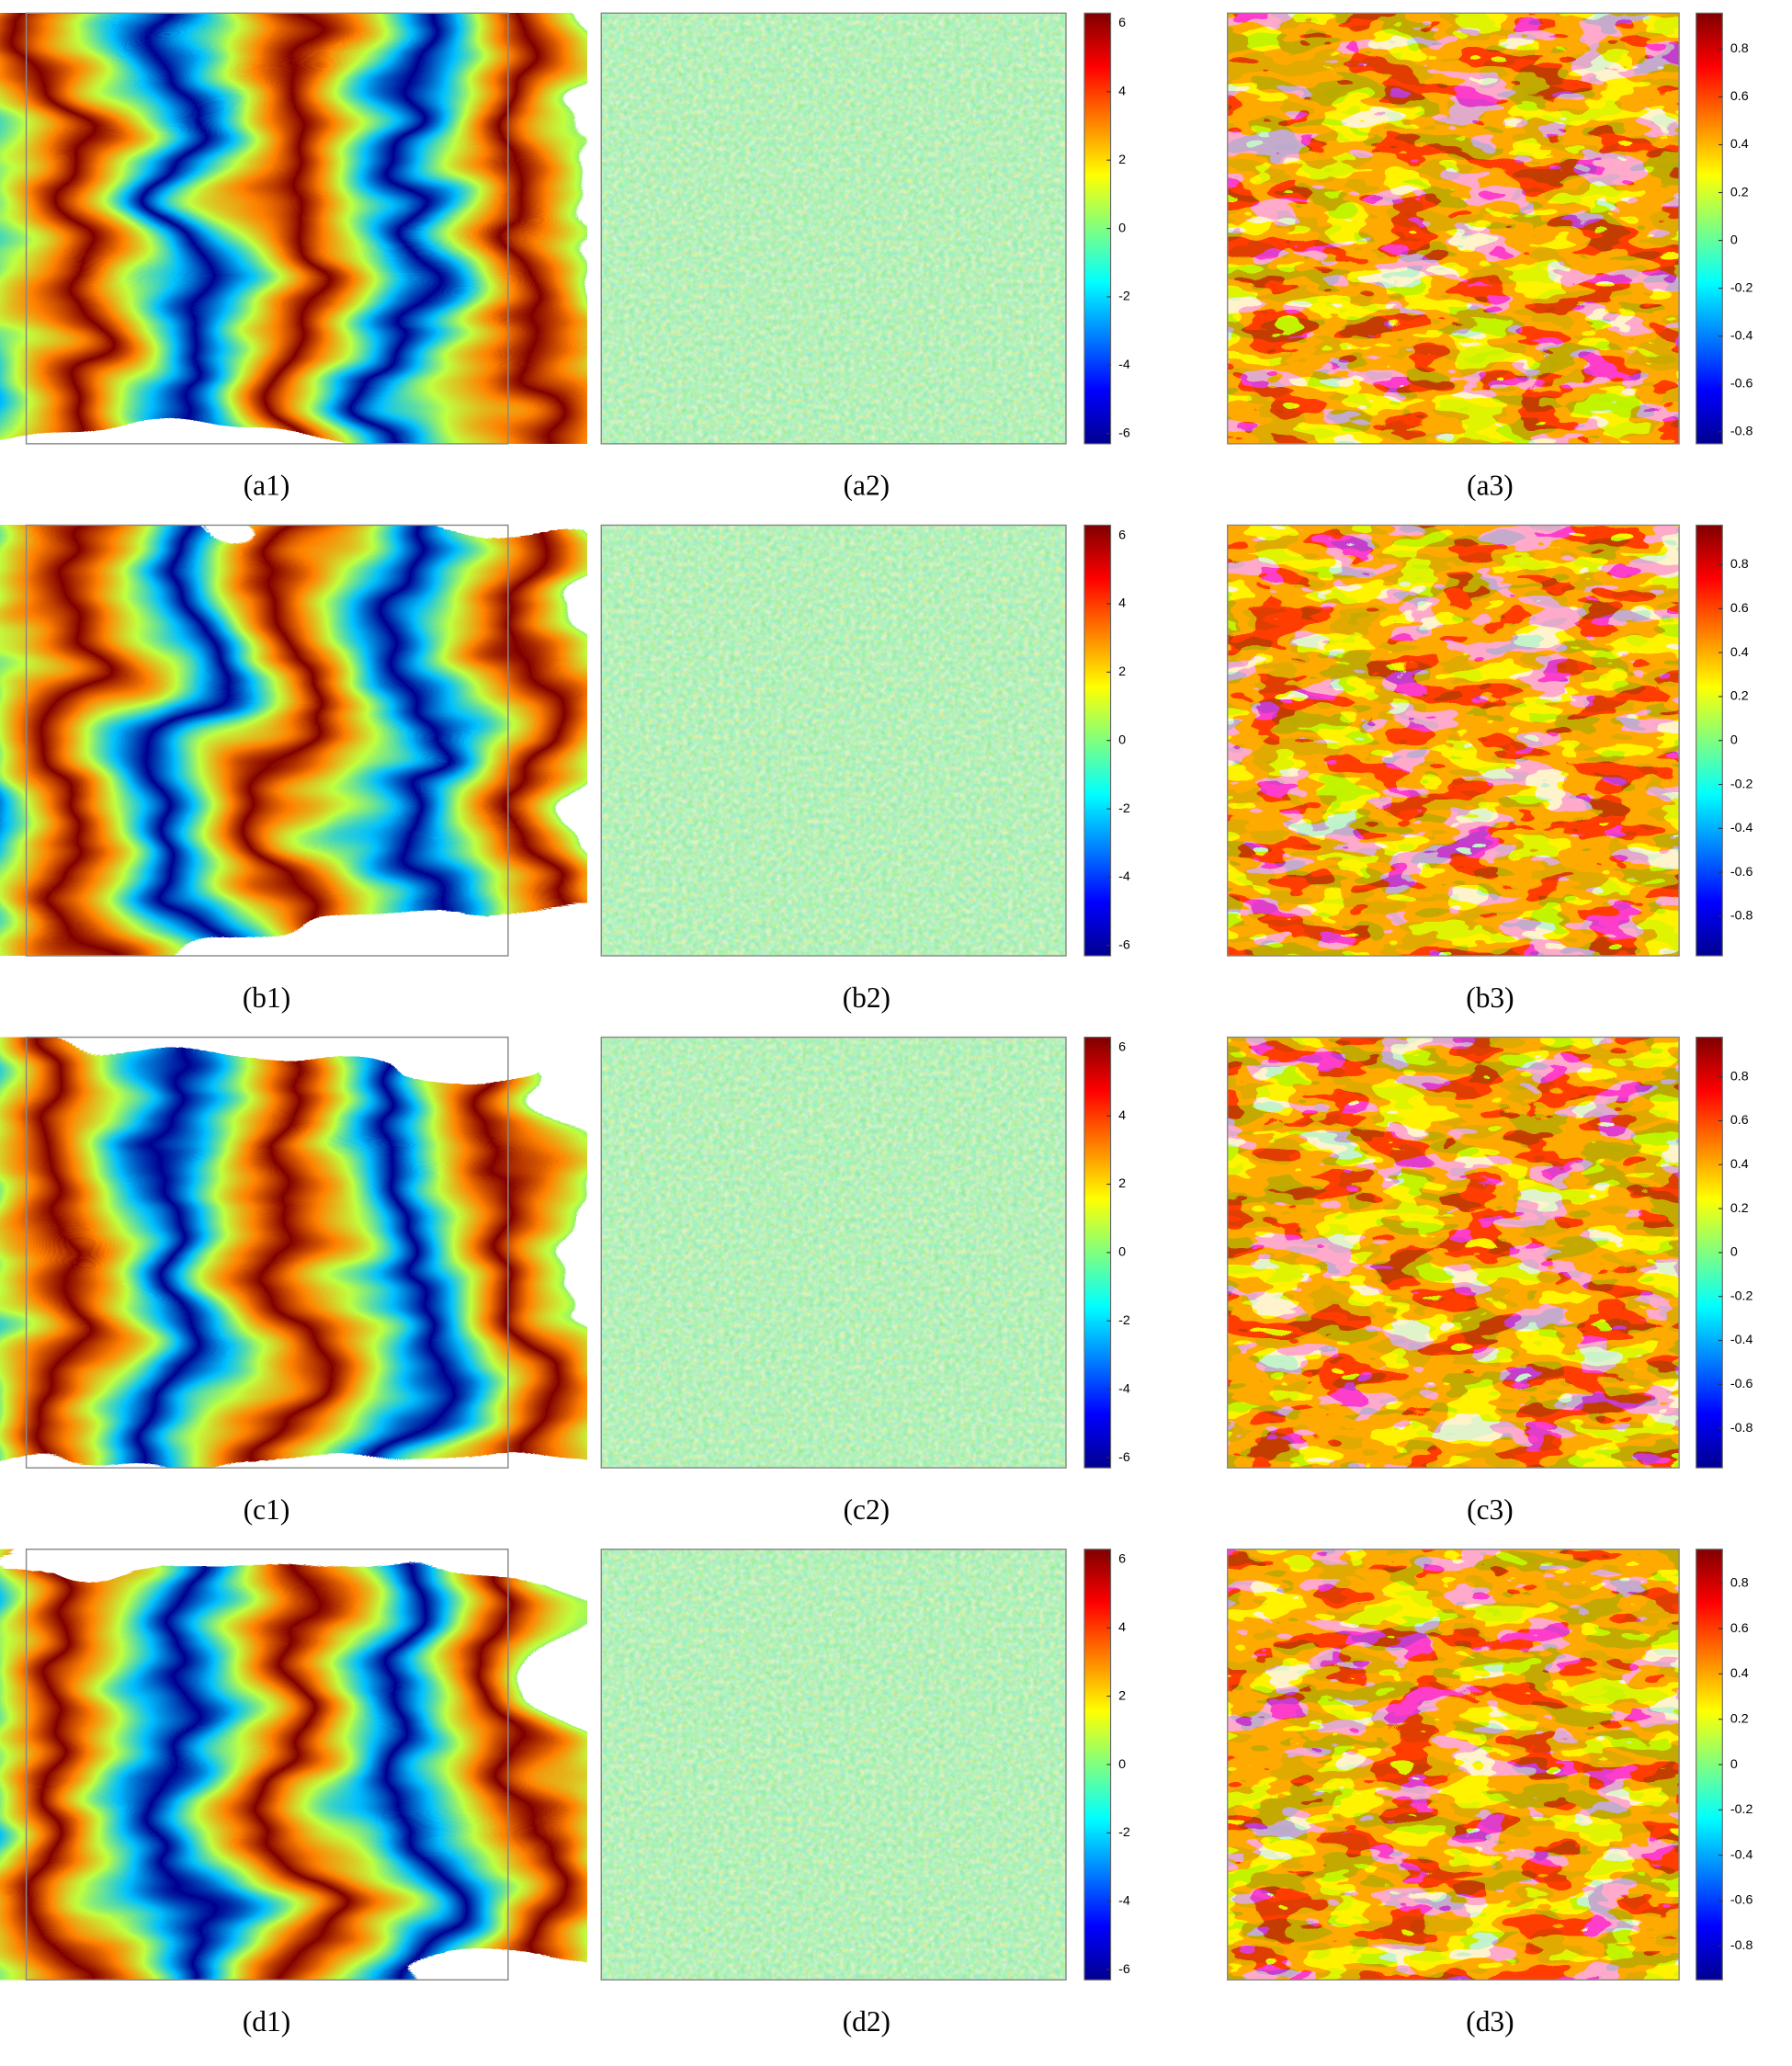 This screenshot has width=1792, height=2066. I want to click on panel: (d2) 6 4 2 0 -2 -4 -6, so click(865, 1793).